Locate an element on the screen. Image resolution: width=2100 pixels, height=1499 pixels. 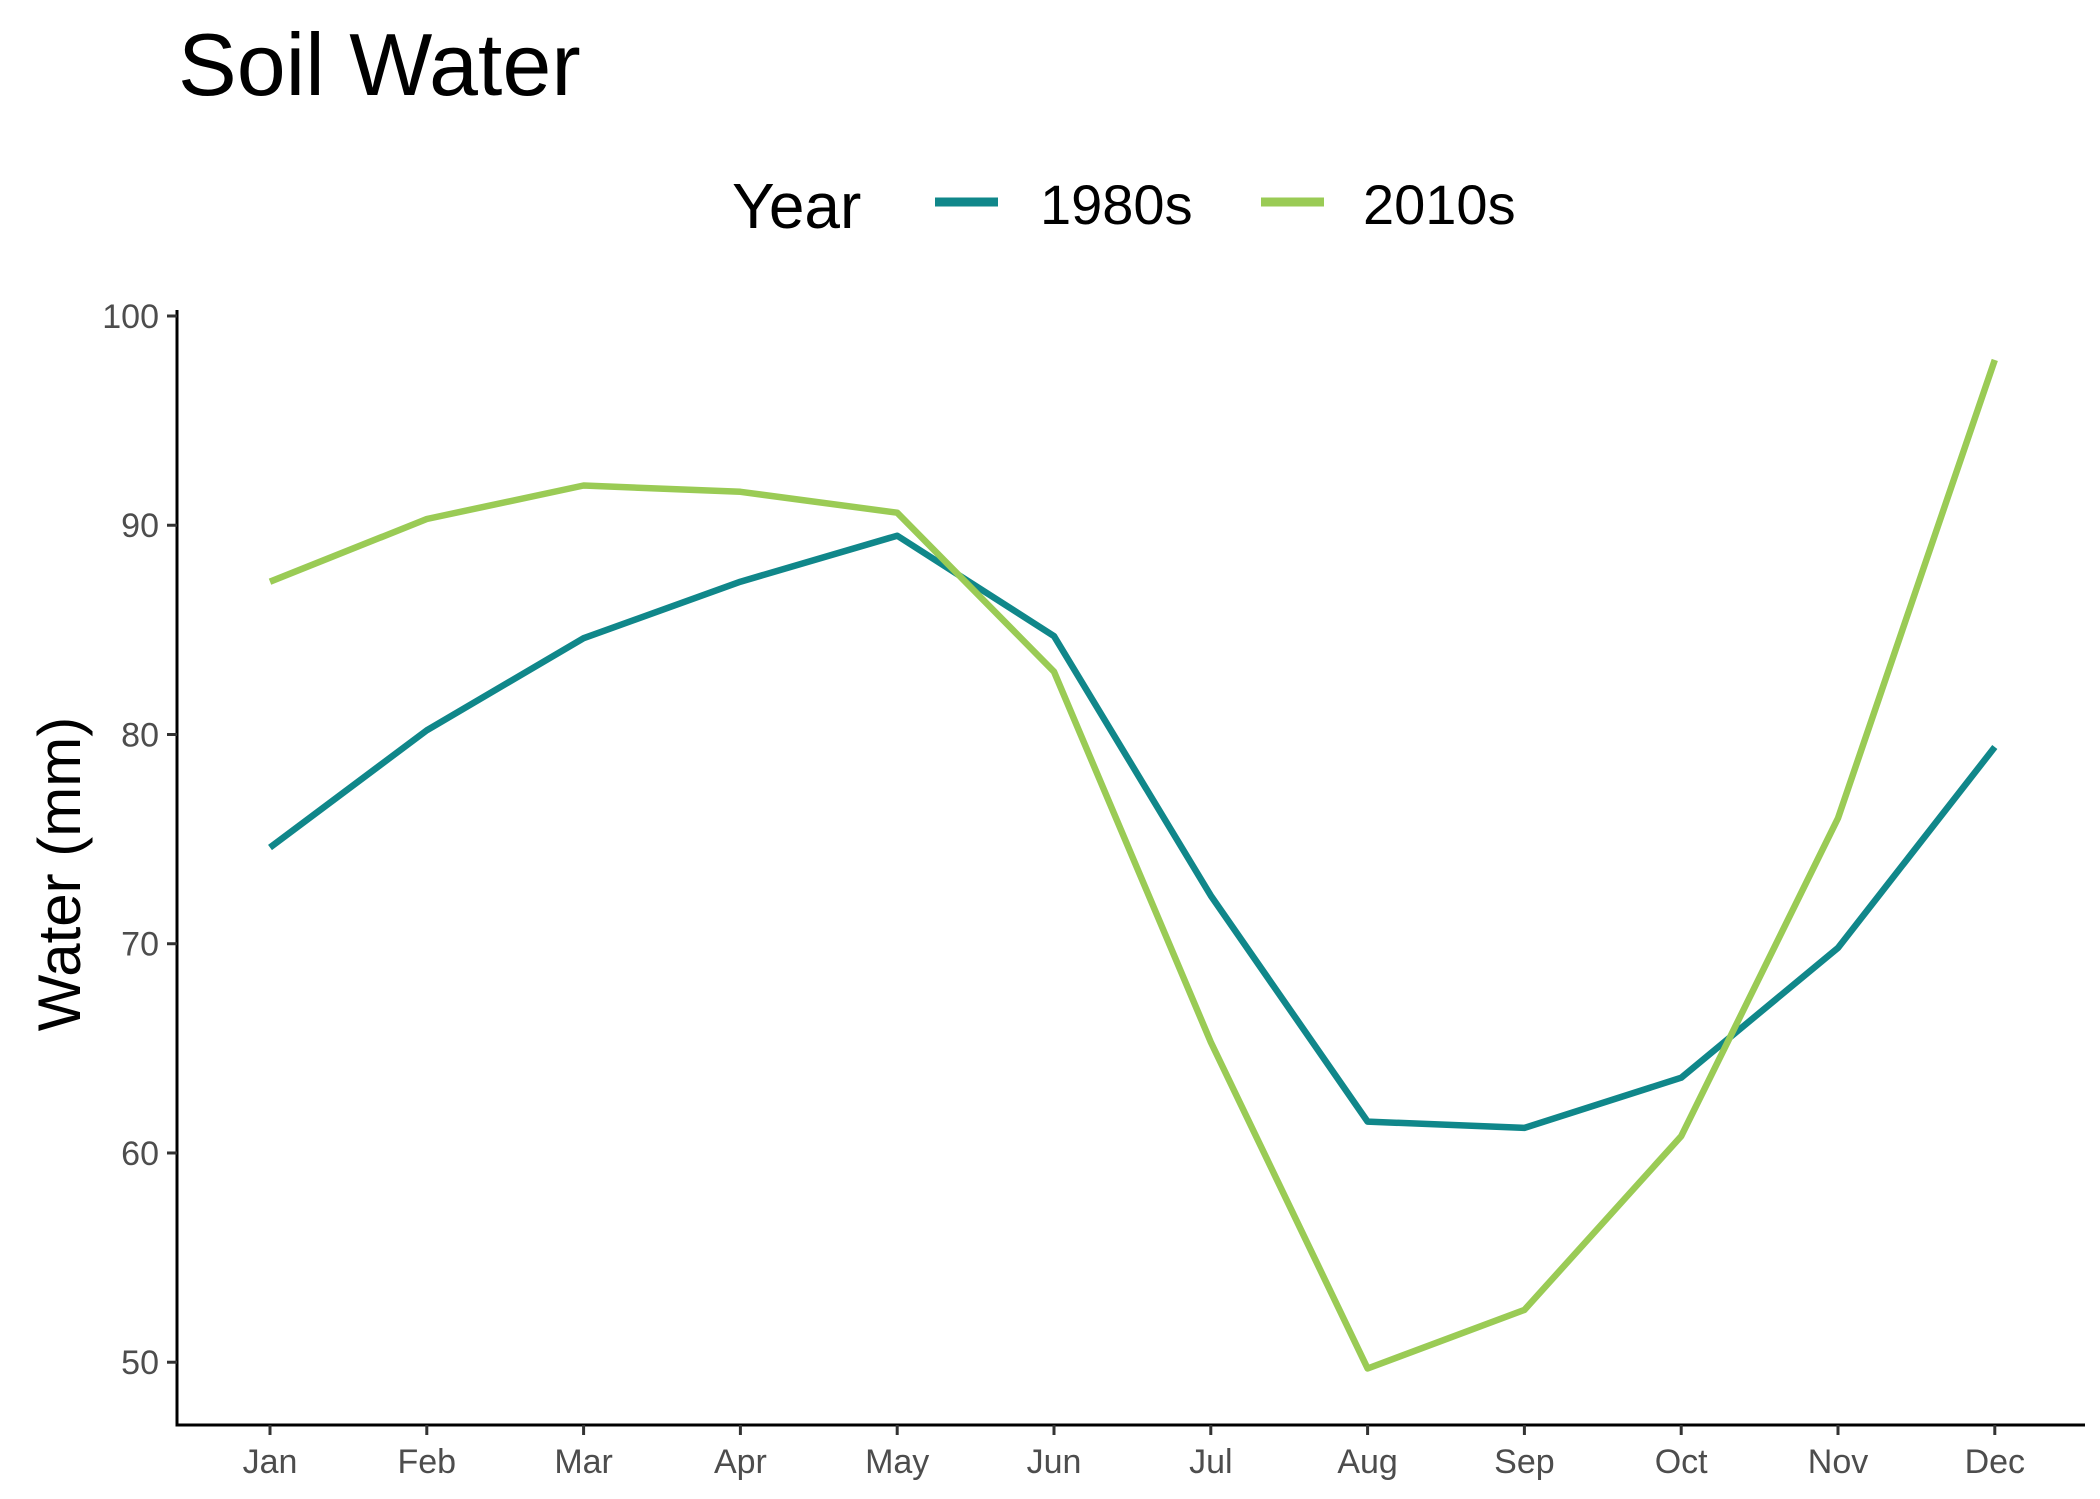
x-tick-label: Oct is located at coordinates (1681, 1462).